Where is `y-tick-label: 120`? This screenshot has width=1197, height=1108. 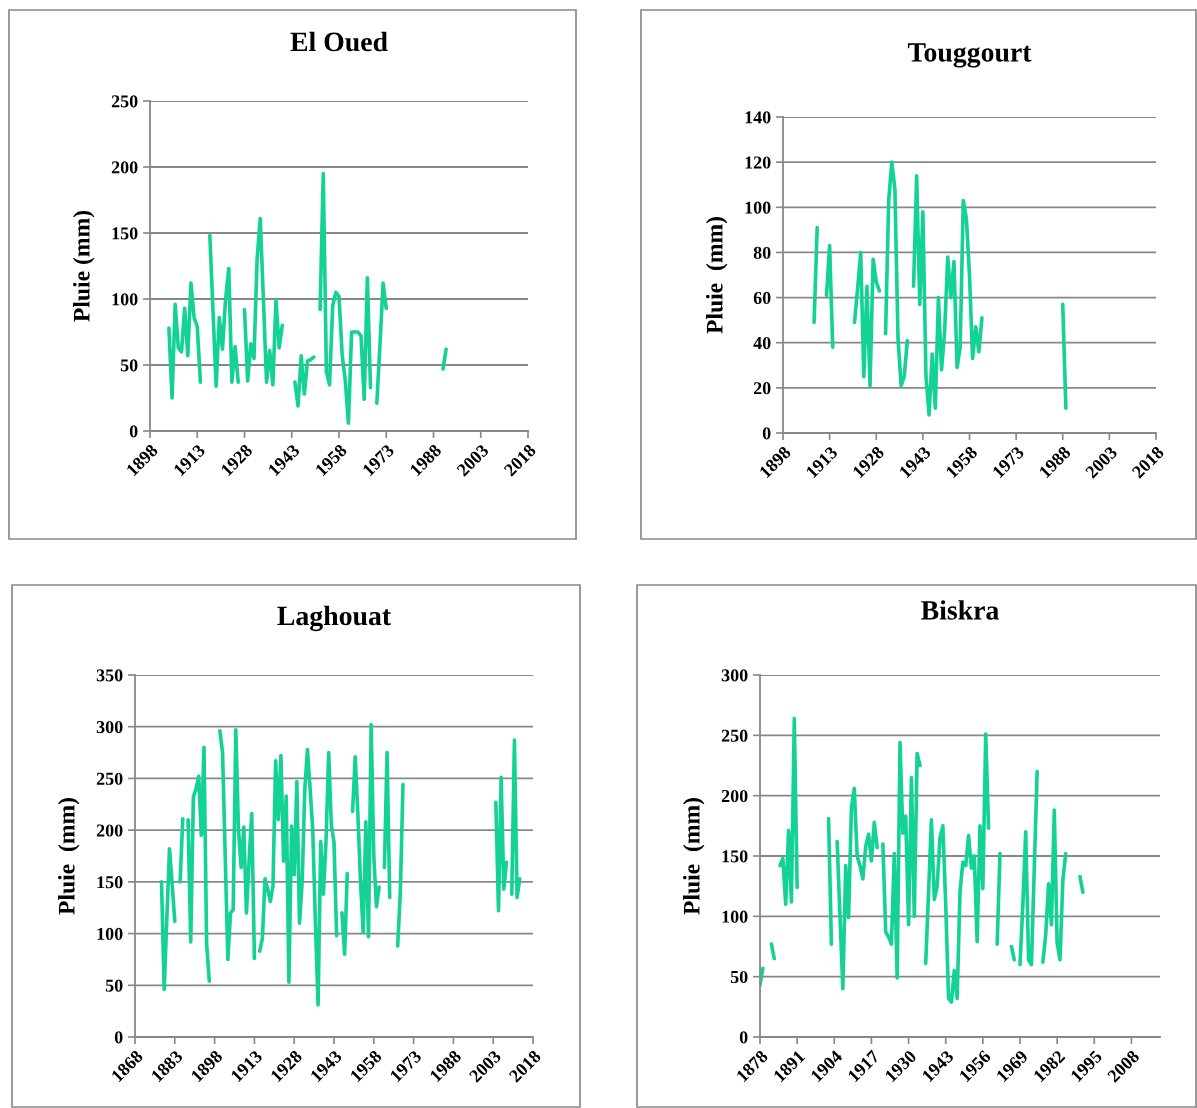 y-tick-label: 120 is located at coordinates (758, 162).